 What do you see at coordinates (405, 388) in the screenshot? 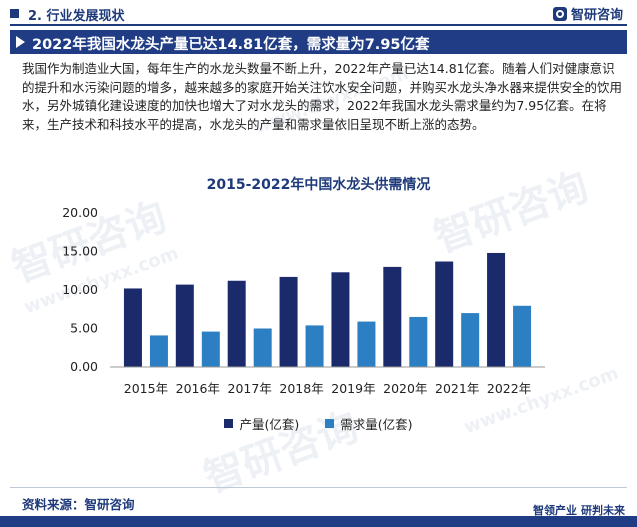
I see `x-tick-label: 2020年` at bounding box center [405, 388].